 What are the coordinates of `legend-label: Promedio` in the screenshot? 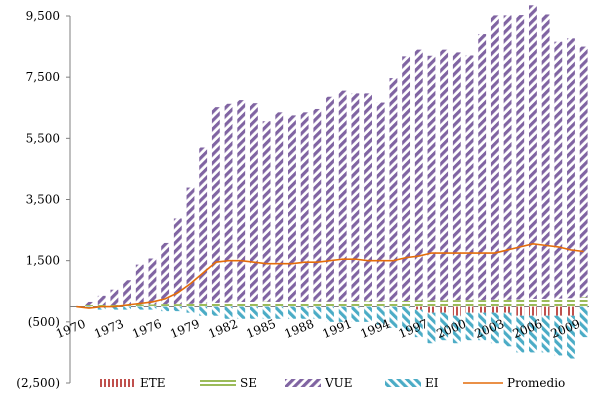 It's located at (536, 383).